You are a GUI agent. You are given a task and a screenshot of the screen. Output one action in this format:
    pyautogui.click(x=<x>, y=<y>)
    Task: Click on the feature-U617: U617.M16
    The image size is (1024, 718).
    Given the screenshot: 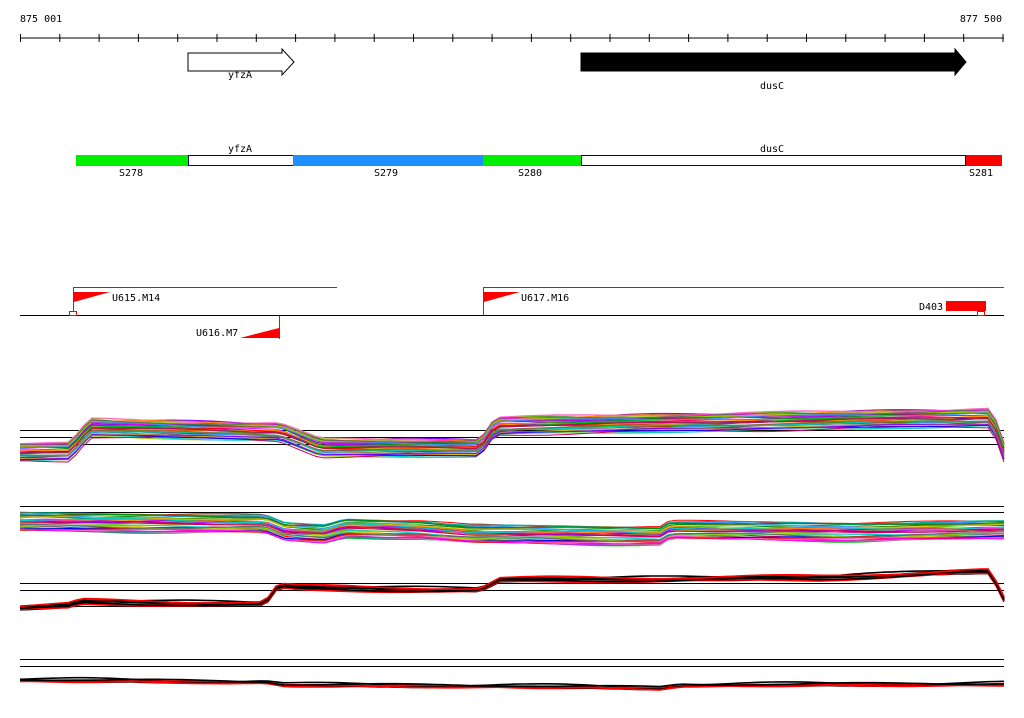 What is the action you would take?
    pyautogui.click(x=743, y=301)
    